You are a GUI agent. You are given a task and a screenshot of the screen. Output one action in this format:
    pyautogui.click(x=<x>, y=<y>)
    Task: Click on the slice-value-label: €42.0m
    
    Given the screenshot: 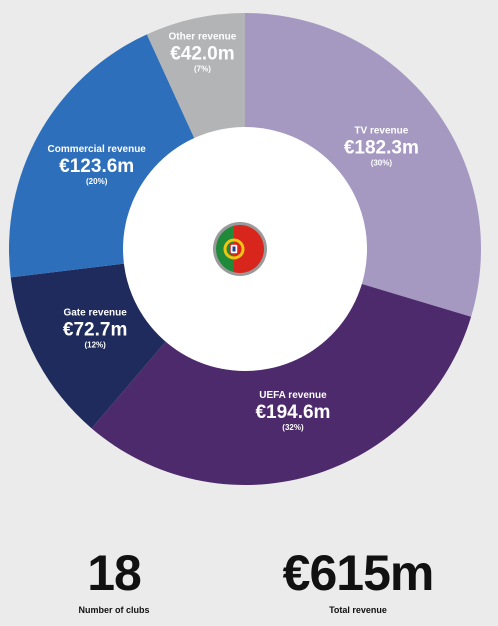 What is the action you would take?
    pyautogui.click(x=202, y=54)
    